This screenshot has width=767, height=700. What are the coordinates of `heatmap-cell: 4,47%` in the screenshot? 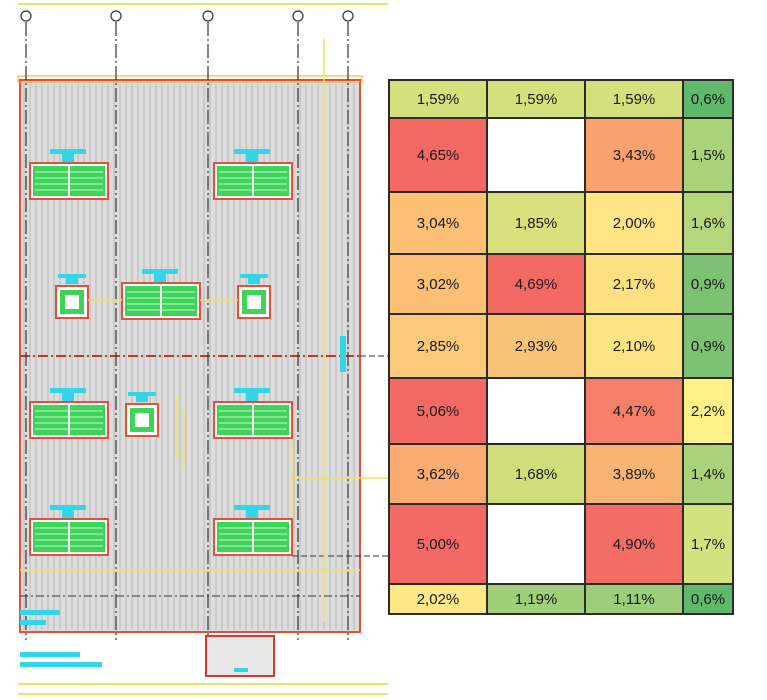 It's located at (634, 411).